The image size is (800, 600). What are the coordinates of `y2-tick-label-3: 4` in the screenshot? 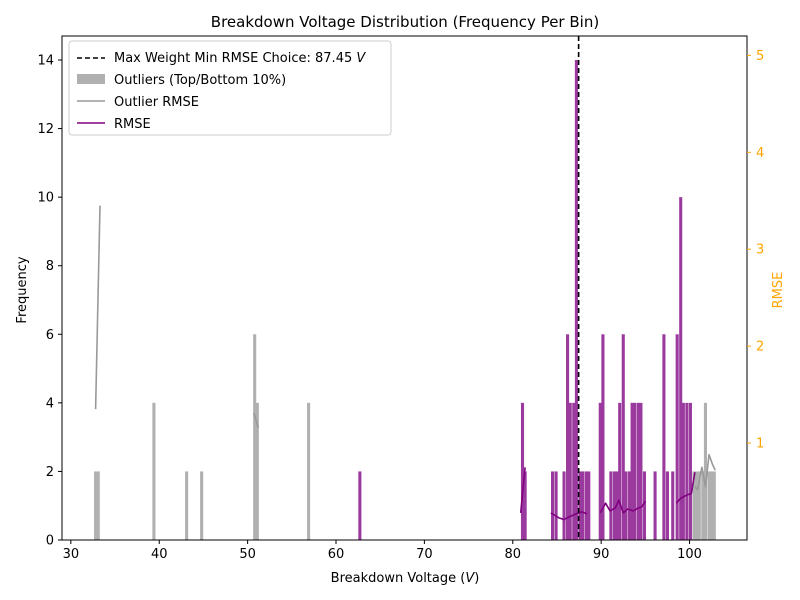 It's located at (760, 153).